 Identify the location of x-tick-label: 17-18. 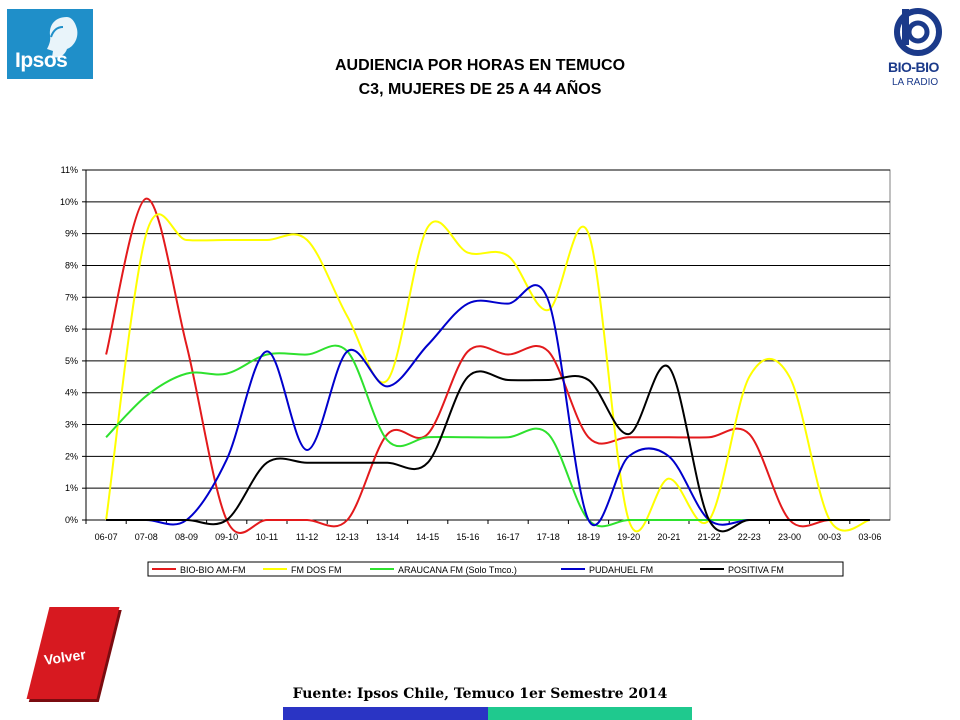
(548, 537).